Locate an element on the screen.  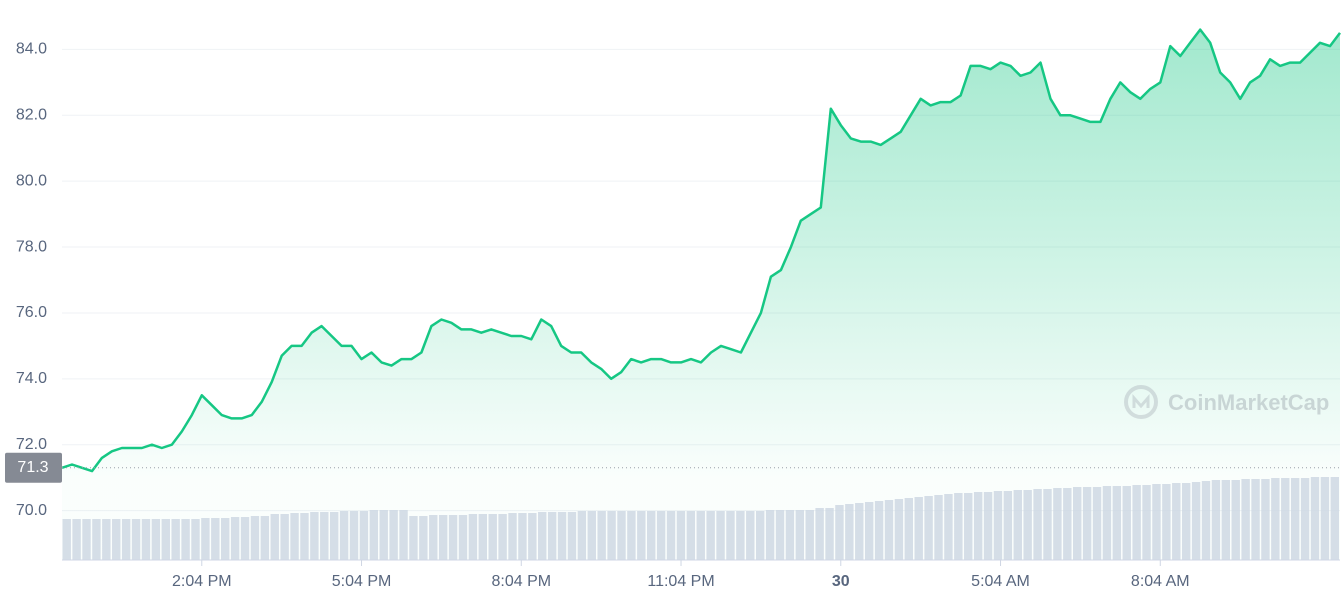
x-tick-label: 8:04 AM is located at coordinates (1160, 581).